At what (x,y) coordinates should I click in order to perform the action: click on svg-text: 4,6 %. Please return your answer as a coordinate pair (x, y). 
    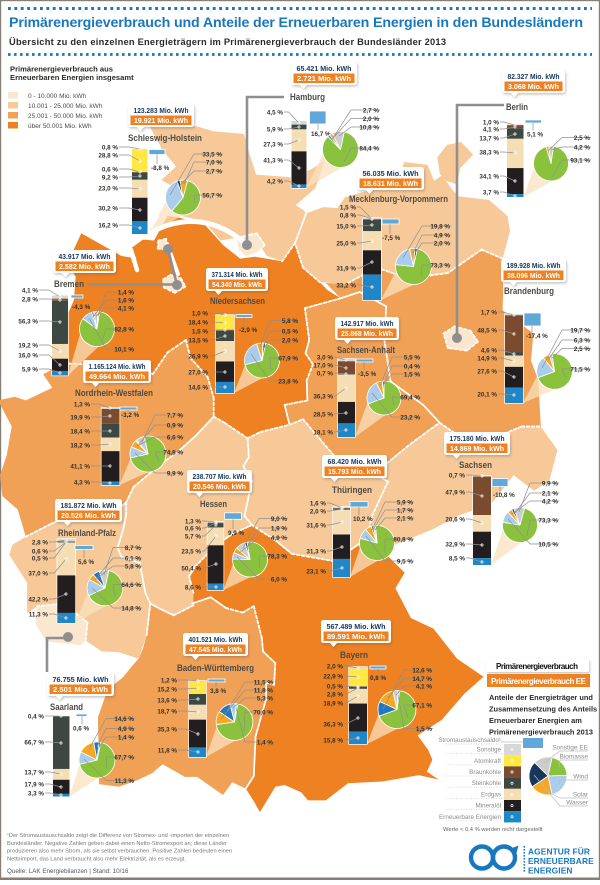
    Looking at the image, I should click on (489, 350).